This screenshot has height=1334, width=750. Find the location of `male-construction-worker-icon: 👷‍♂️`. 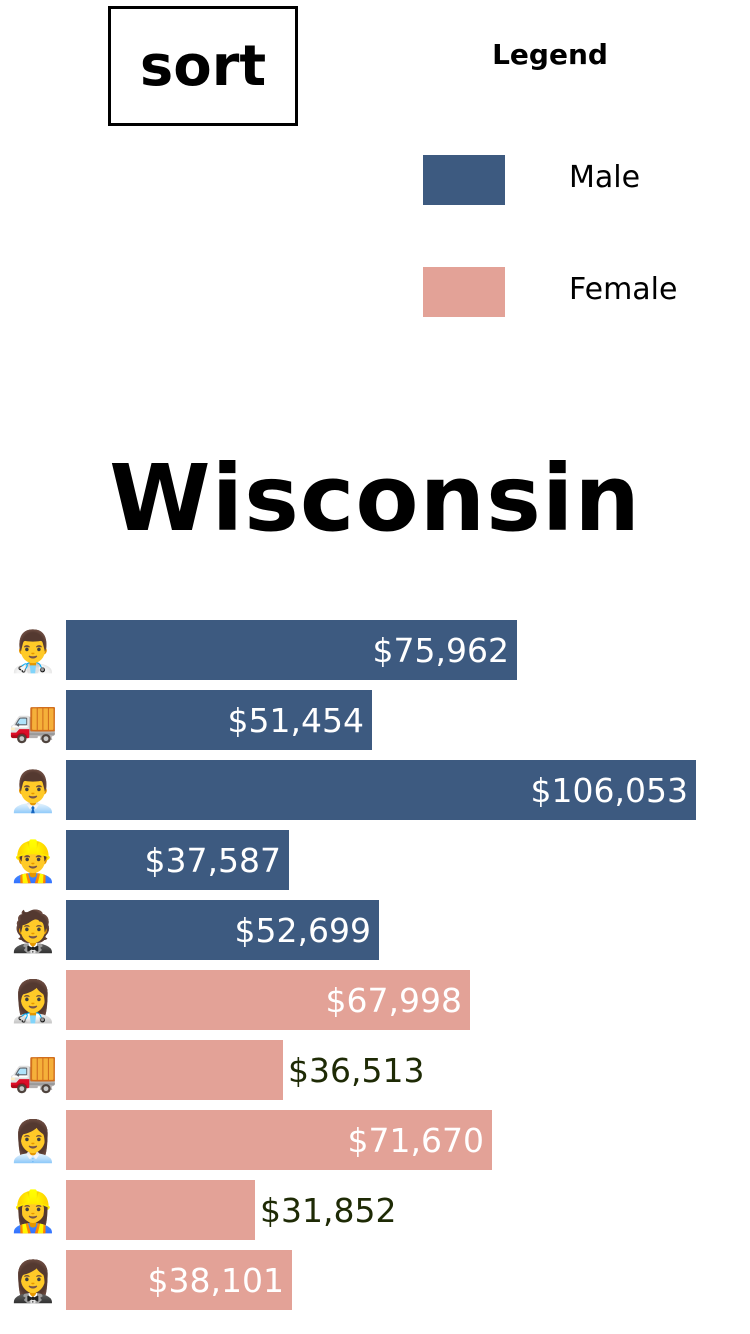

male-construction-worker-icon: 👷‍♂️ is located at coordinates (33, 861).